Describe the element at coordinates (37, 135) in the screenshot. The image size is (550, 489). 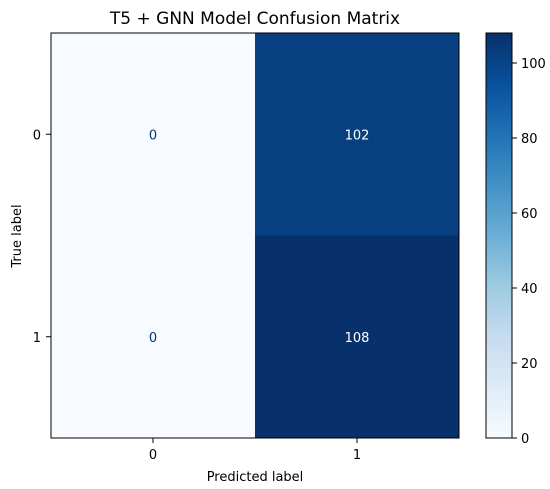
I see `y-tick-label-0: 0` at that location.